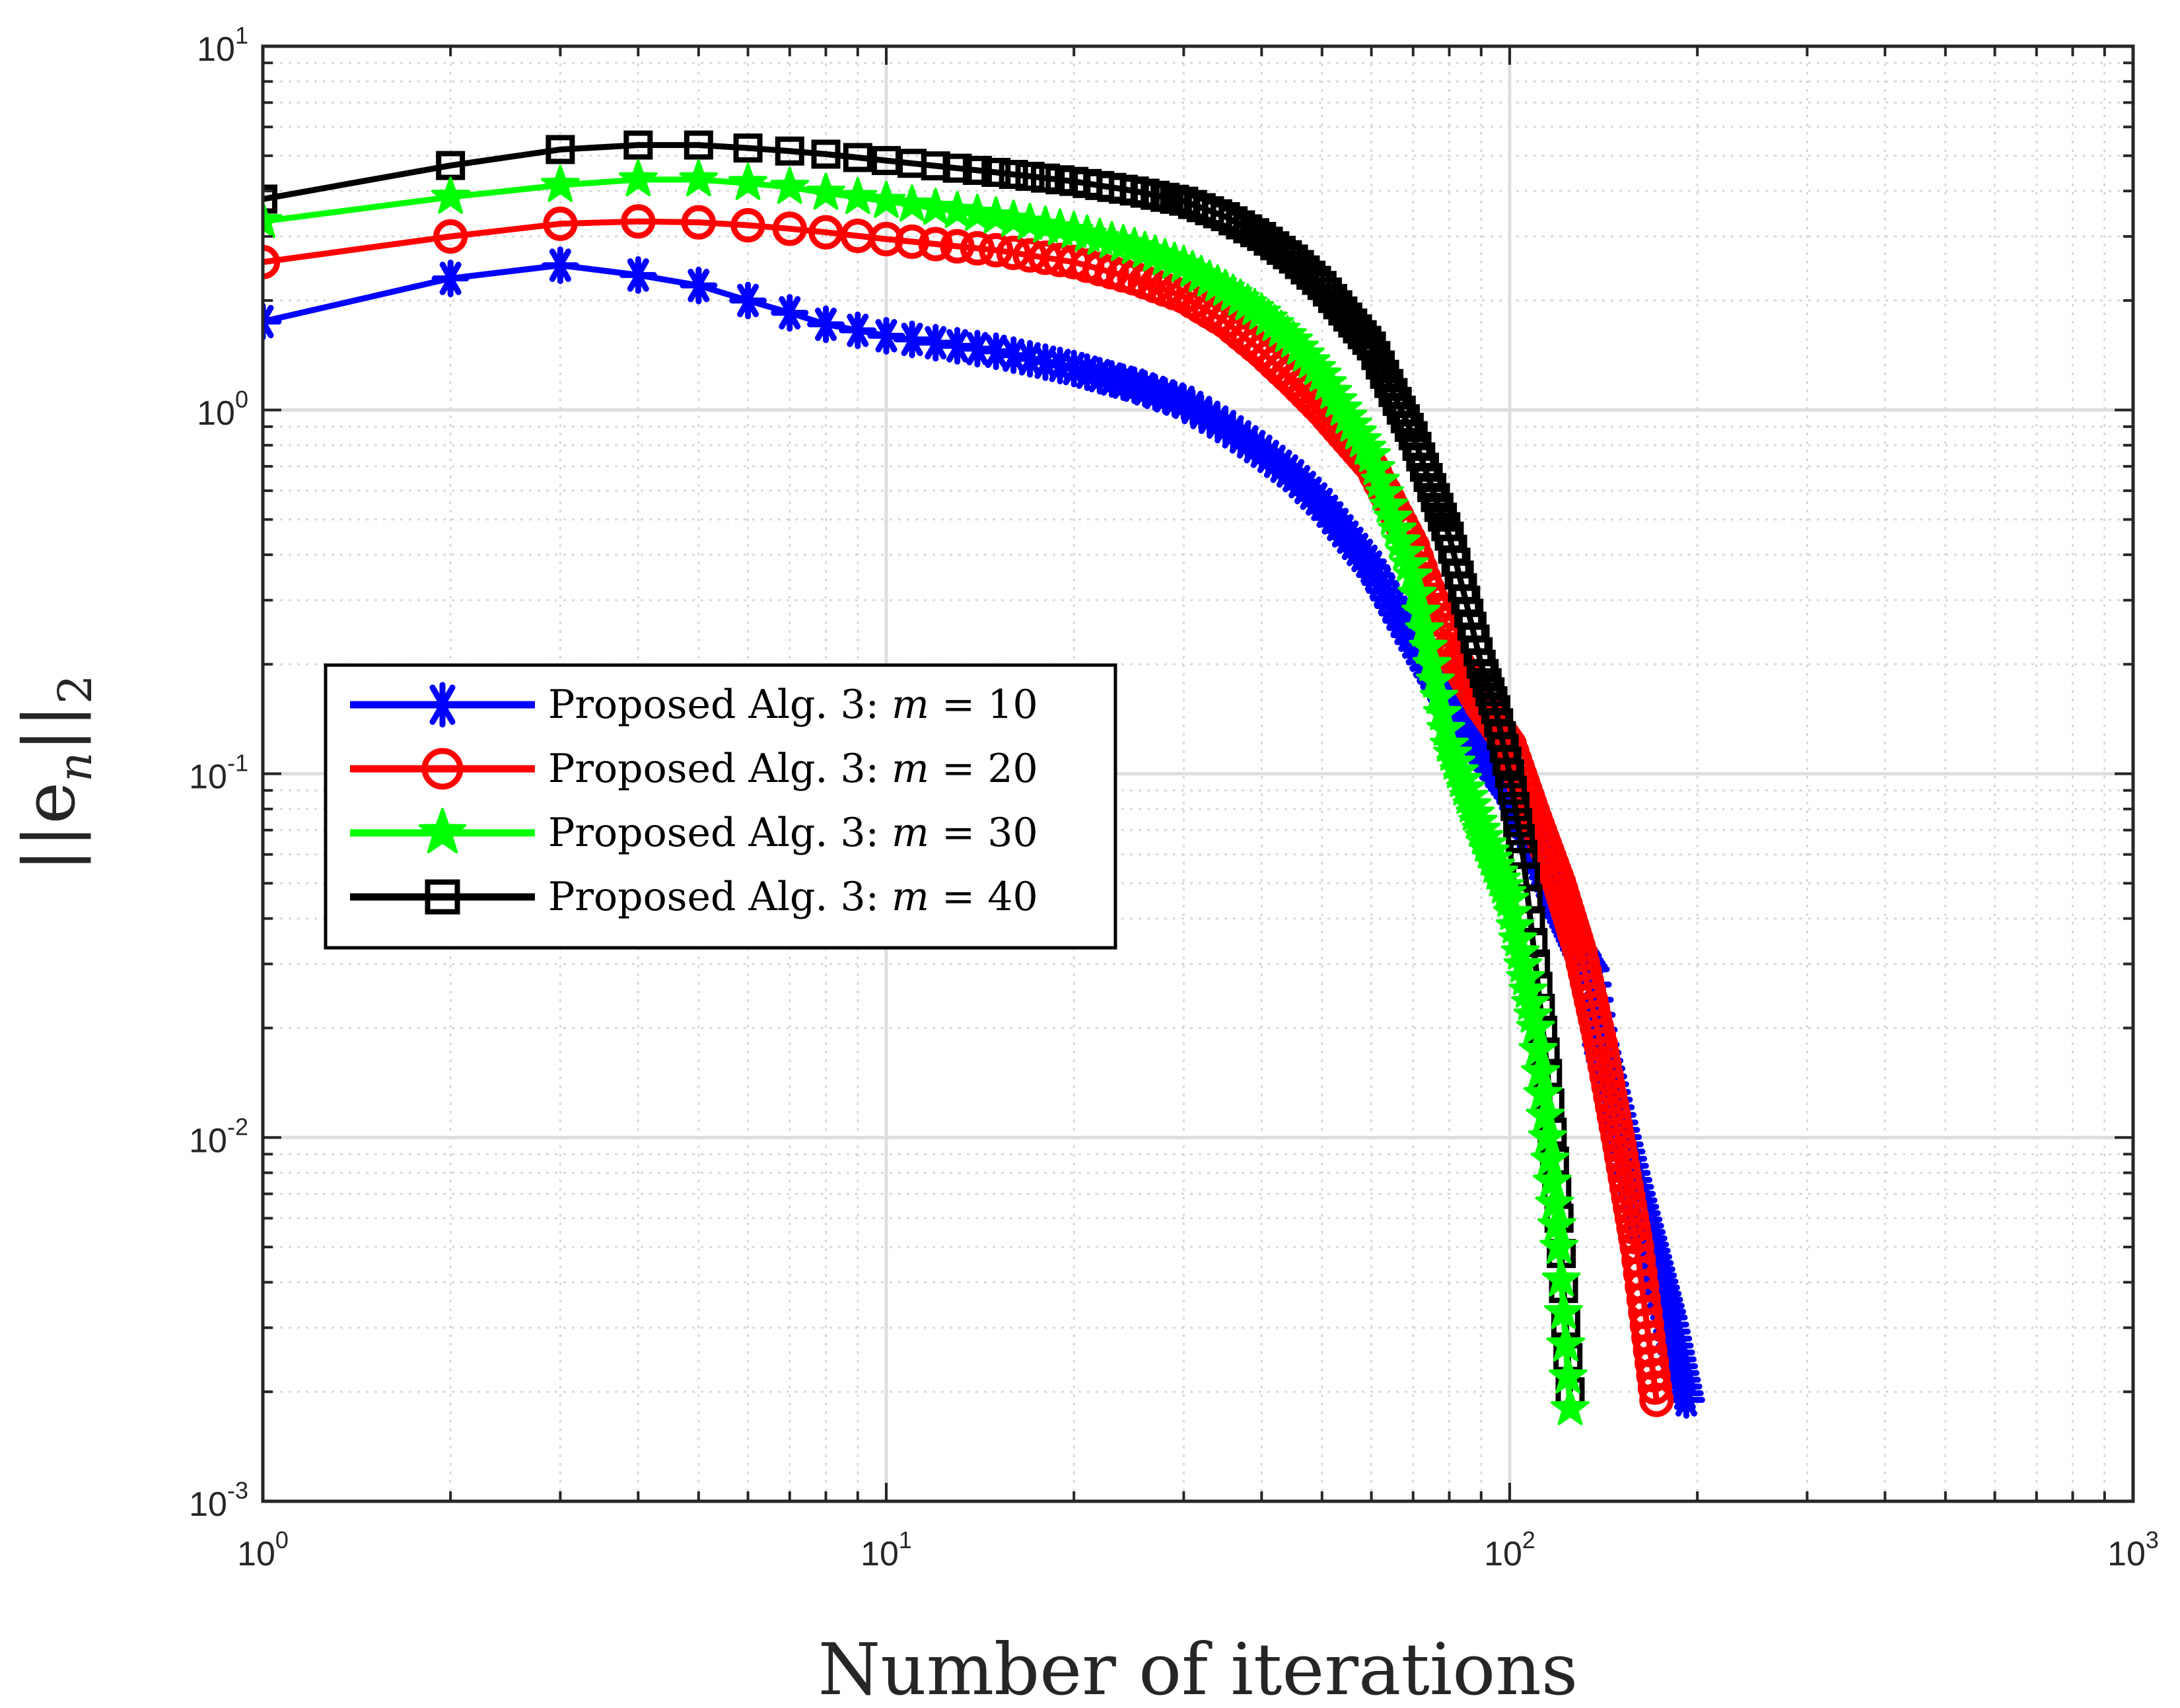  I want to click on legend-entry: Proposed Alg. 3: m = 10, so click(694, 705).